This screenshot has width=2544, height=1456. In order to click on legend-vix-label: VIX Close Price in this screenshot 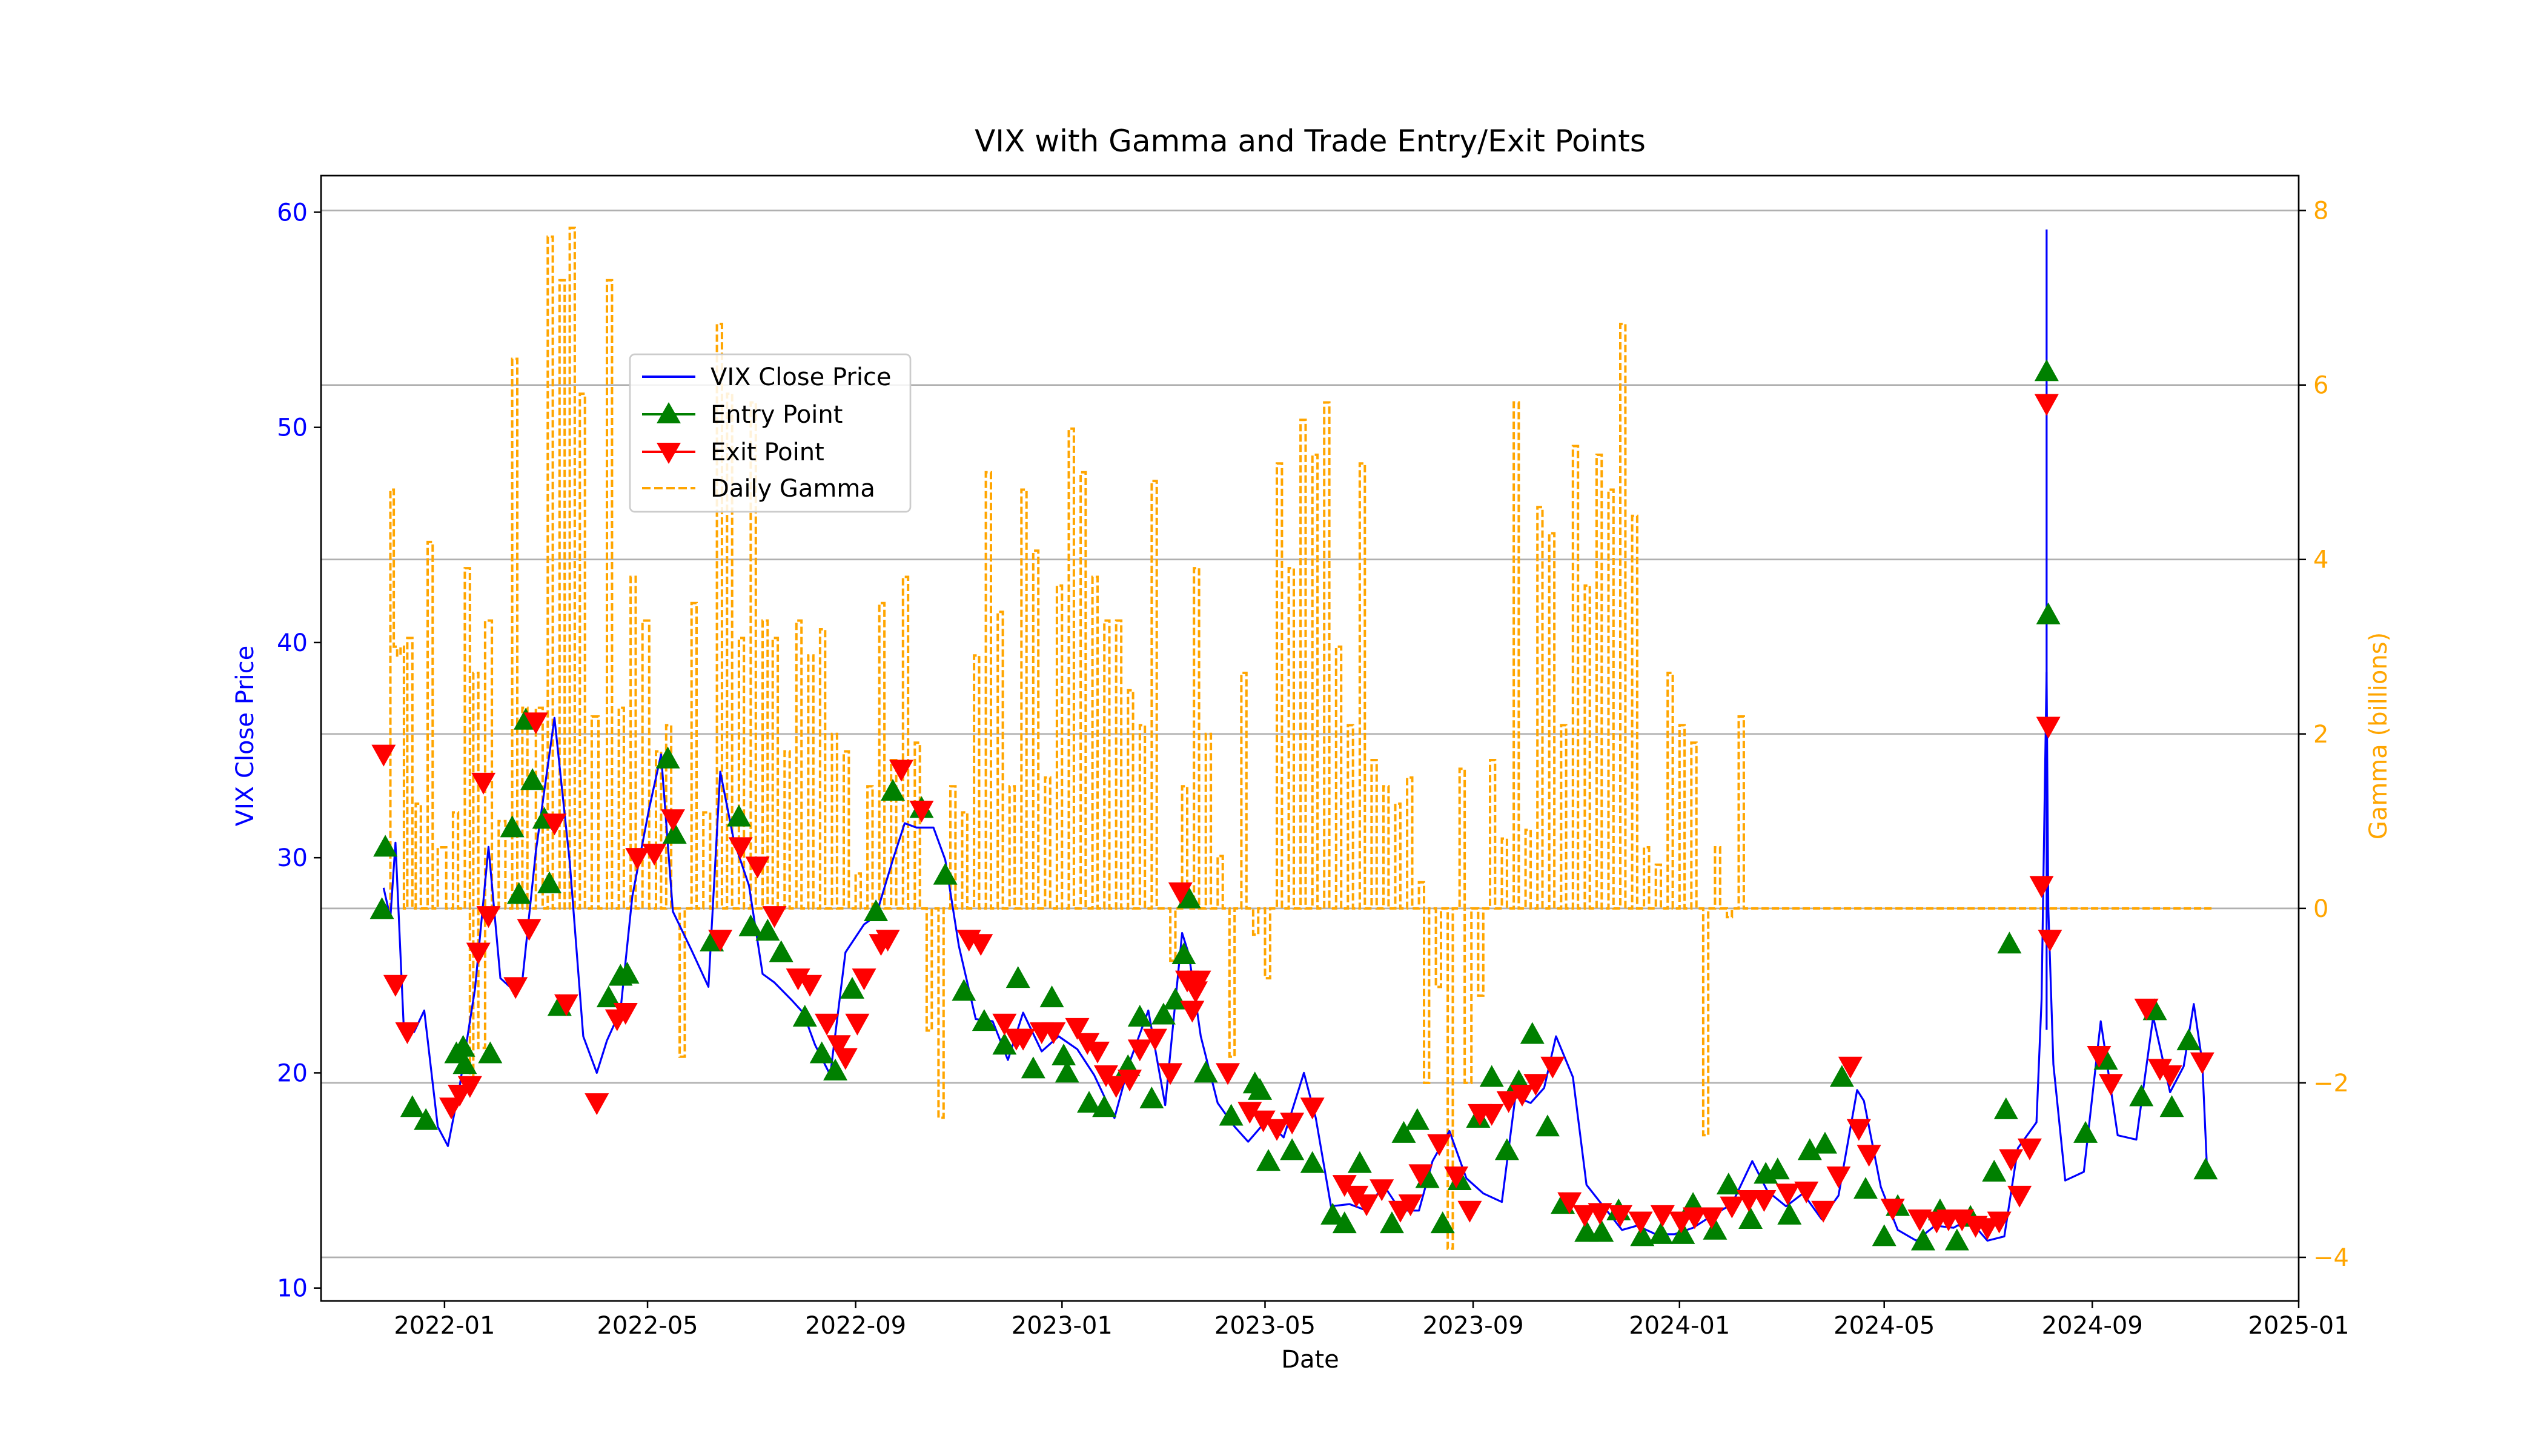, I will do `click(801, 377)`.